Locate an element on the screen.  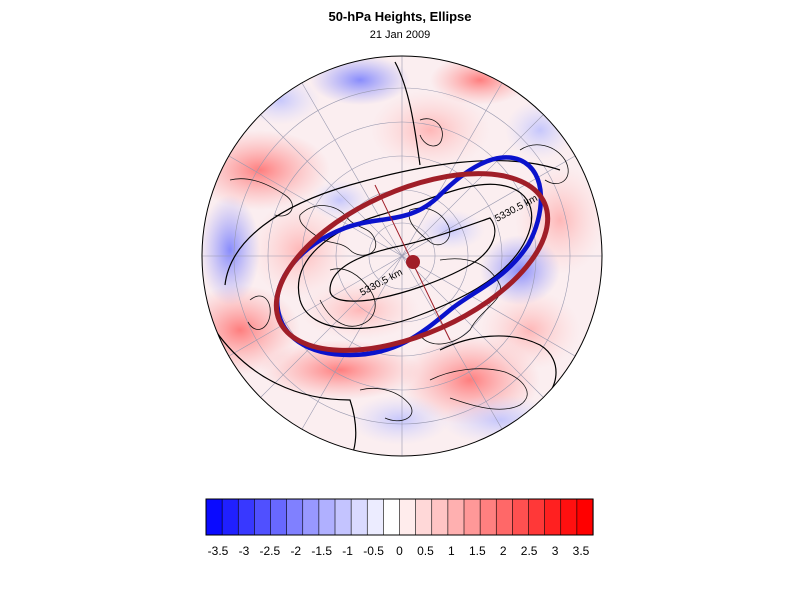
colorbar-tick-label: 1 is located at coordinates (451, 551).